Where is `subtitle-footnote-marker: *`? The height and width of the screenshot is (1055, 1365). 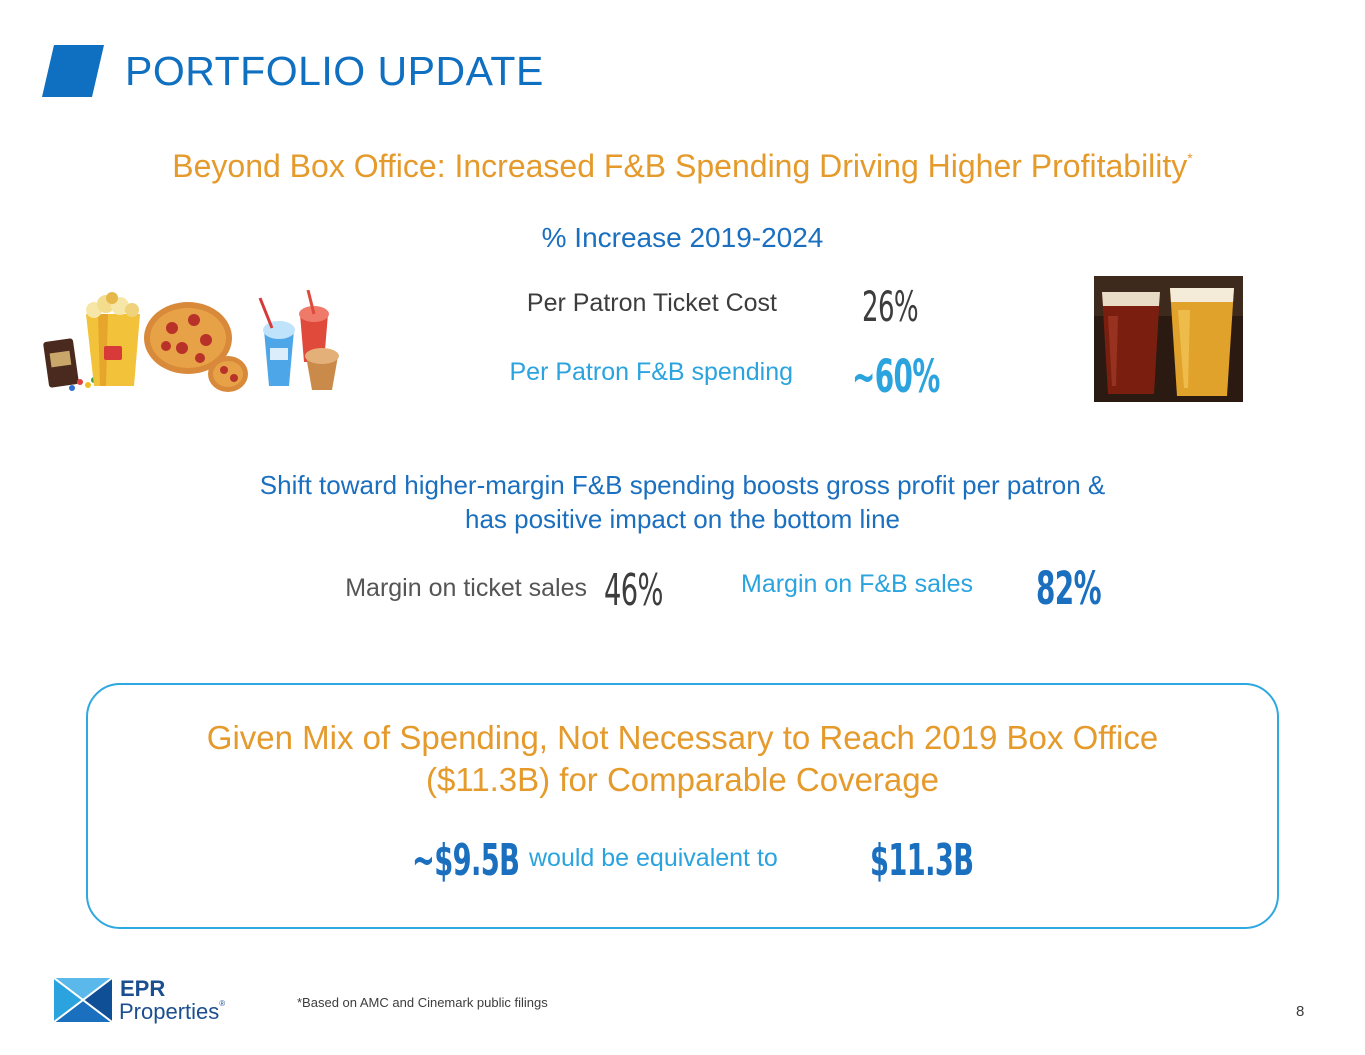
subtitle-footnote-marker: * is located at coordinates (1190, 158).